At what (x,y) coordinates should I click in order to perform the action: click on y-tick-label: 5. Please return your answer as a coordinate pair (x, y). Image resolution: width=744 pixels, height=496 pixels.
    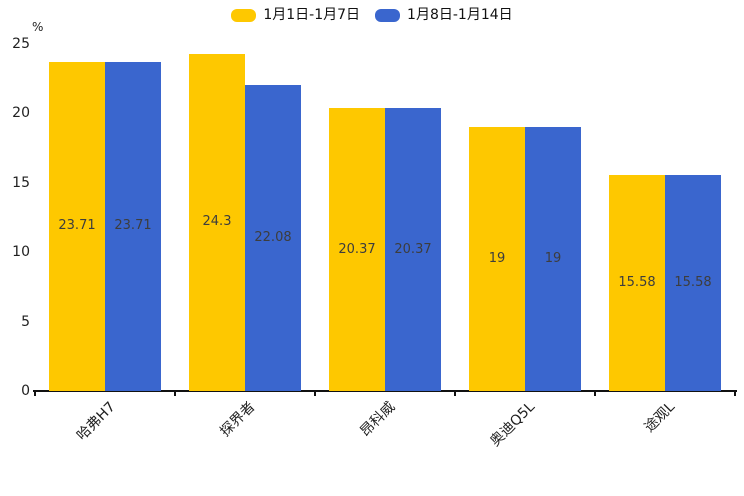
    Looking at the image, I should click on (25, 321).